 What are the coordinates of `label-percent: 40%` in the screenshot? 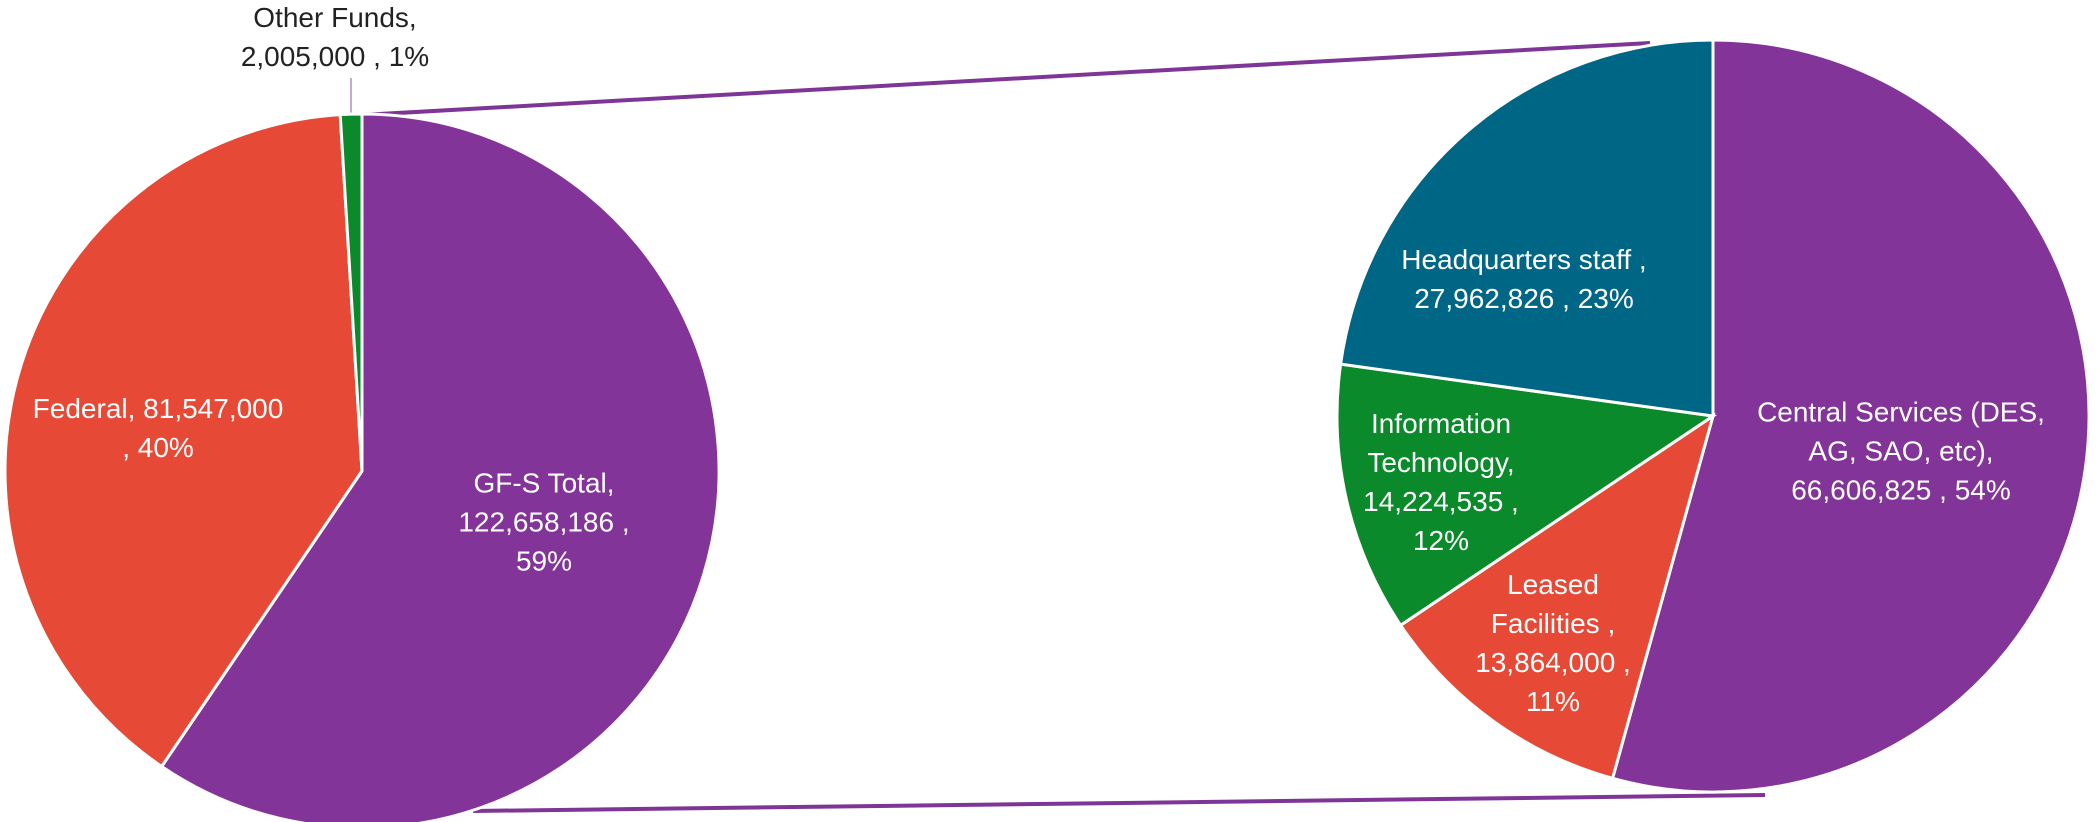 It's located at (165, 447).